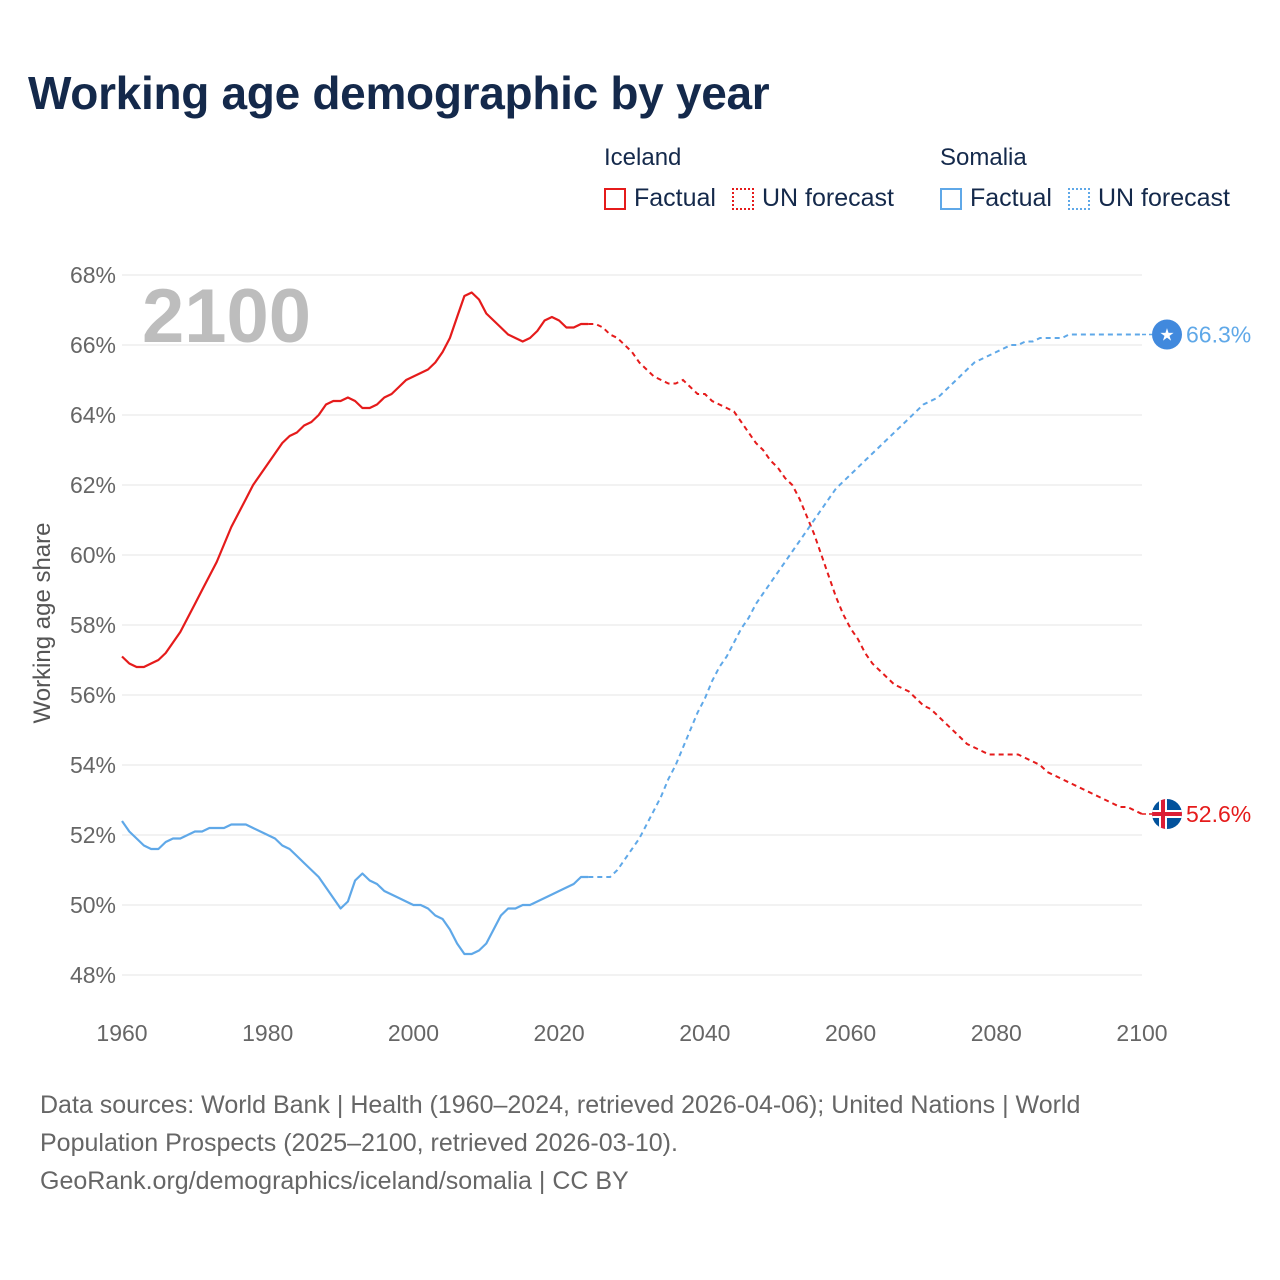 This screenshot has height=1280, width=1280. What do you see at coordinates (757, 178) in the screenshot?
I see `legend-group-iceland: Iceland Factual UN forecast` at bounding box center [757, 178].